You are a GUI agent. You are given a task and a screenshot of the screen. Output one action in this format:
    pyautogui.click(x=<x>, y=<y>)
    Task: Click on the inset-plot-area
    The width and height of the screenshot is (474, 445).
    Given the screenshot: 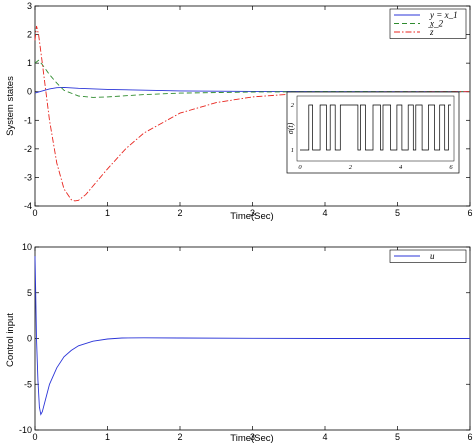 What is the action you would take?
    pyautogui.click(x=375, y=128)
    